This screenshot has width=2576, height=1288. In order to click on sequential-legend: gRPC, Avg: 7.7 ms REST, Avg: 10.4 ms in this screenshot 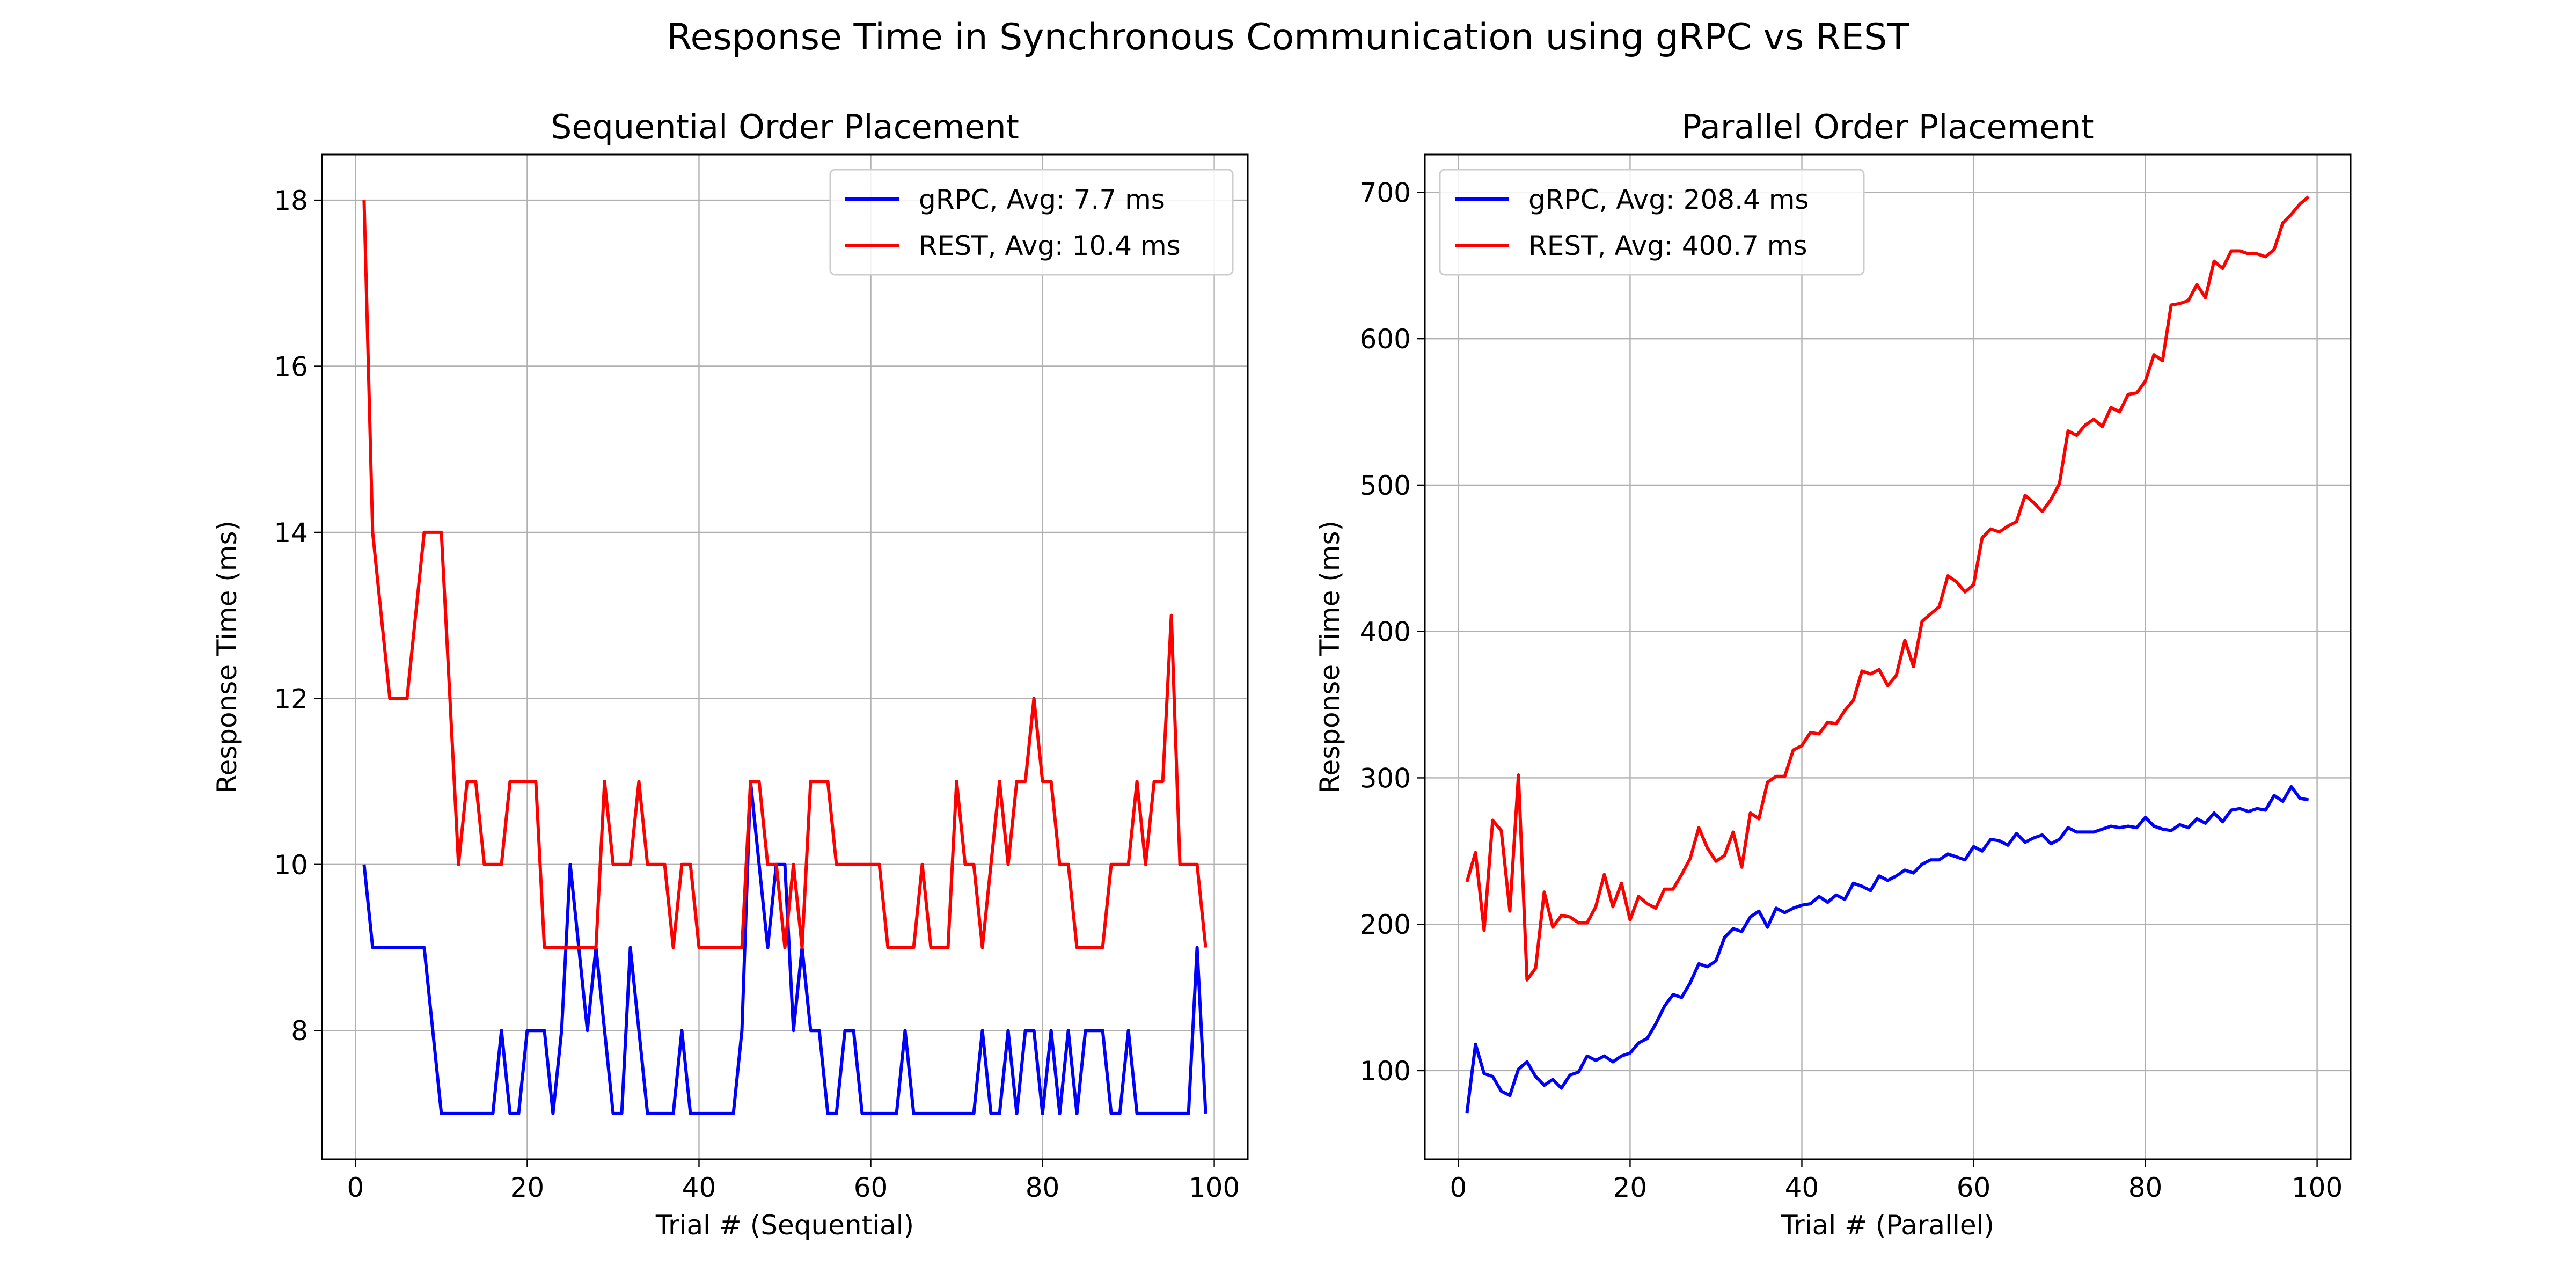, I will do `click(1031, 222)`.